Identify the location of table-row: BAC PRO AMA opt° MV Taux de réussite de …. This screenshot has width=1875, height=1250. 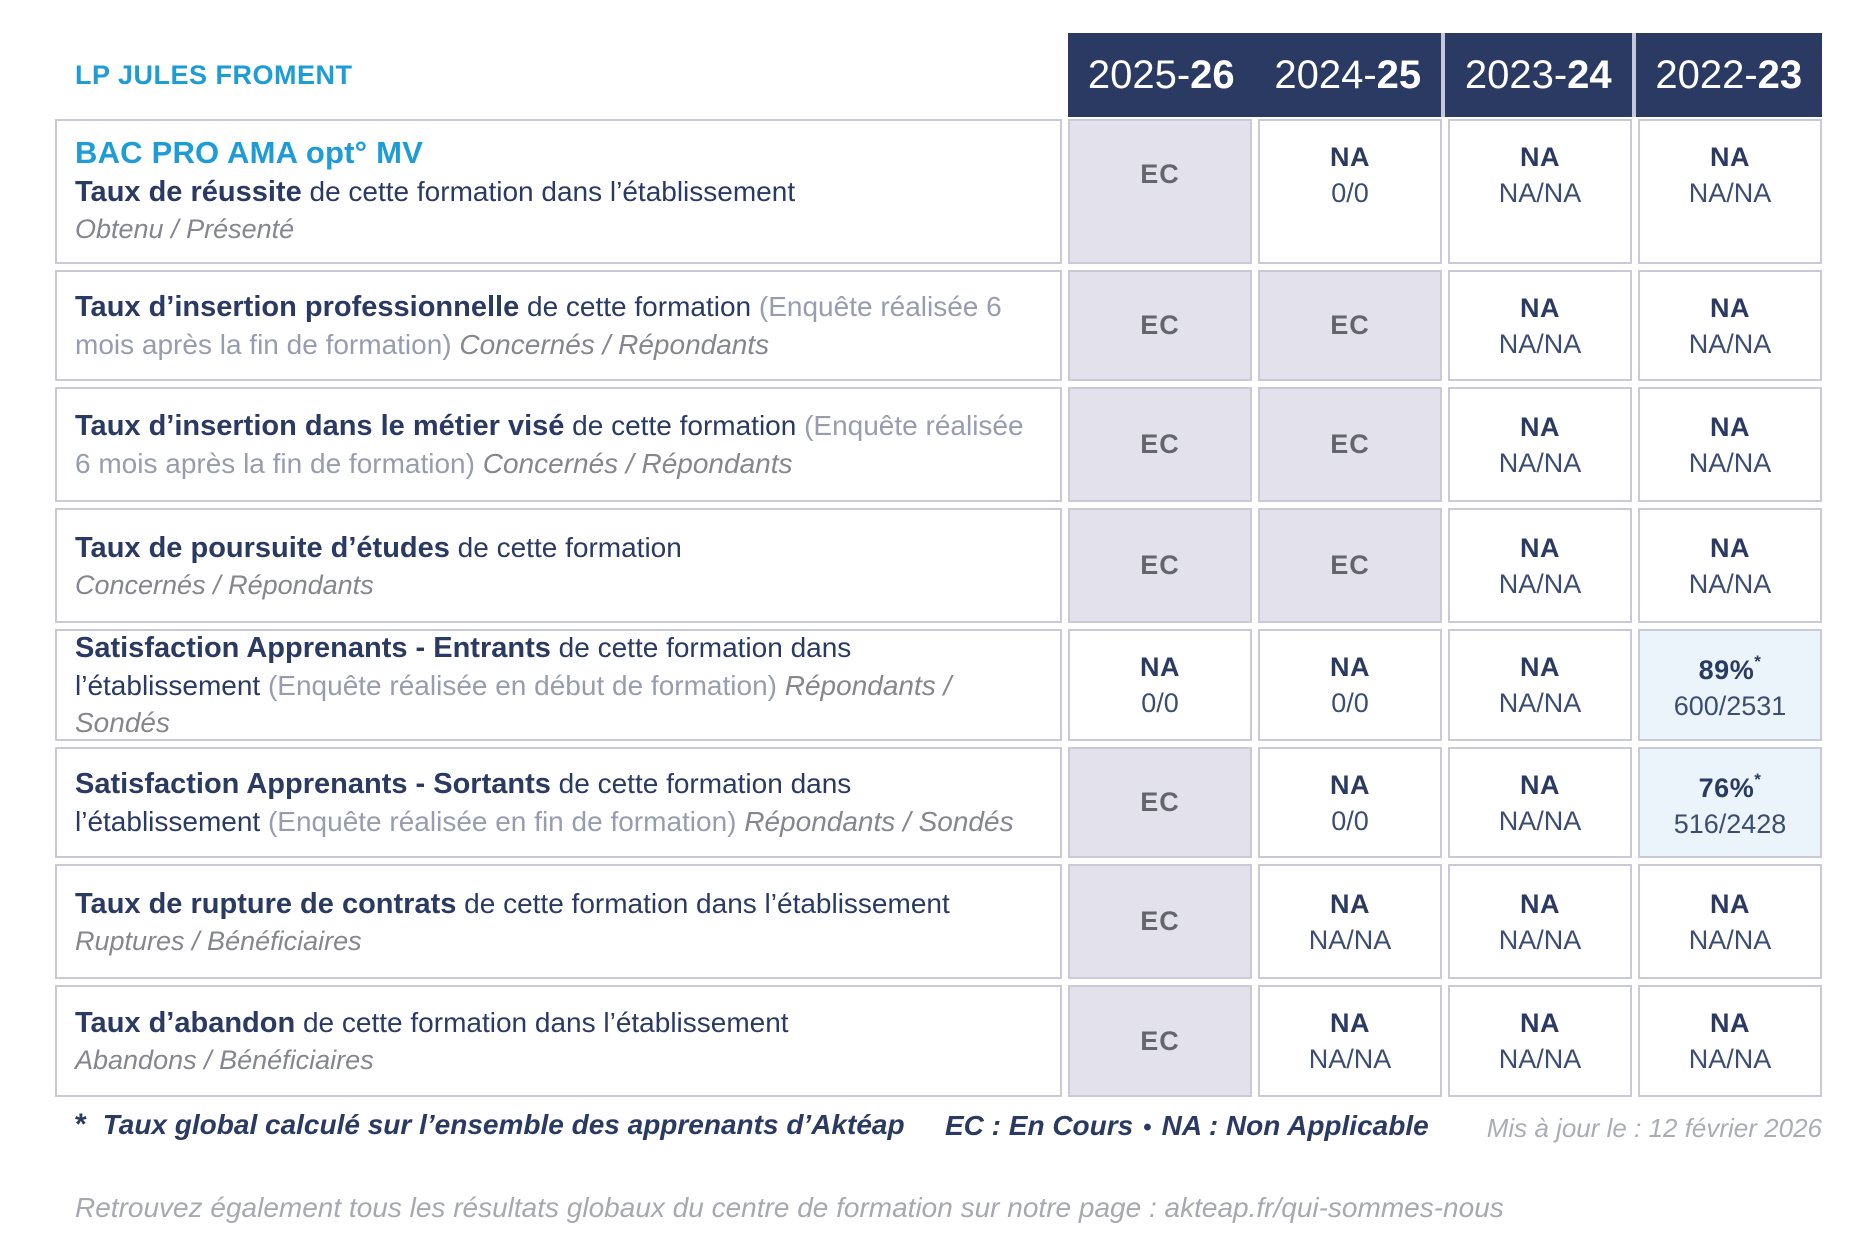
(938, 191).